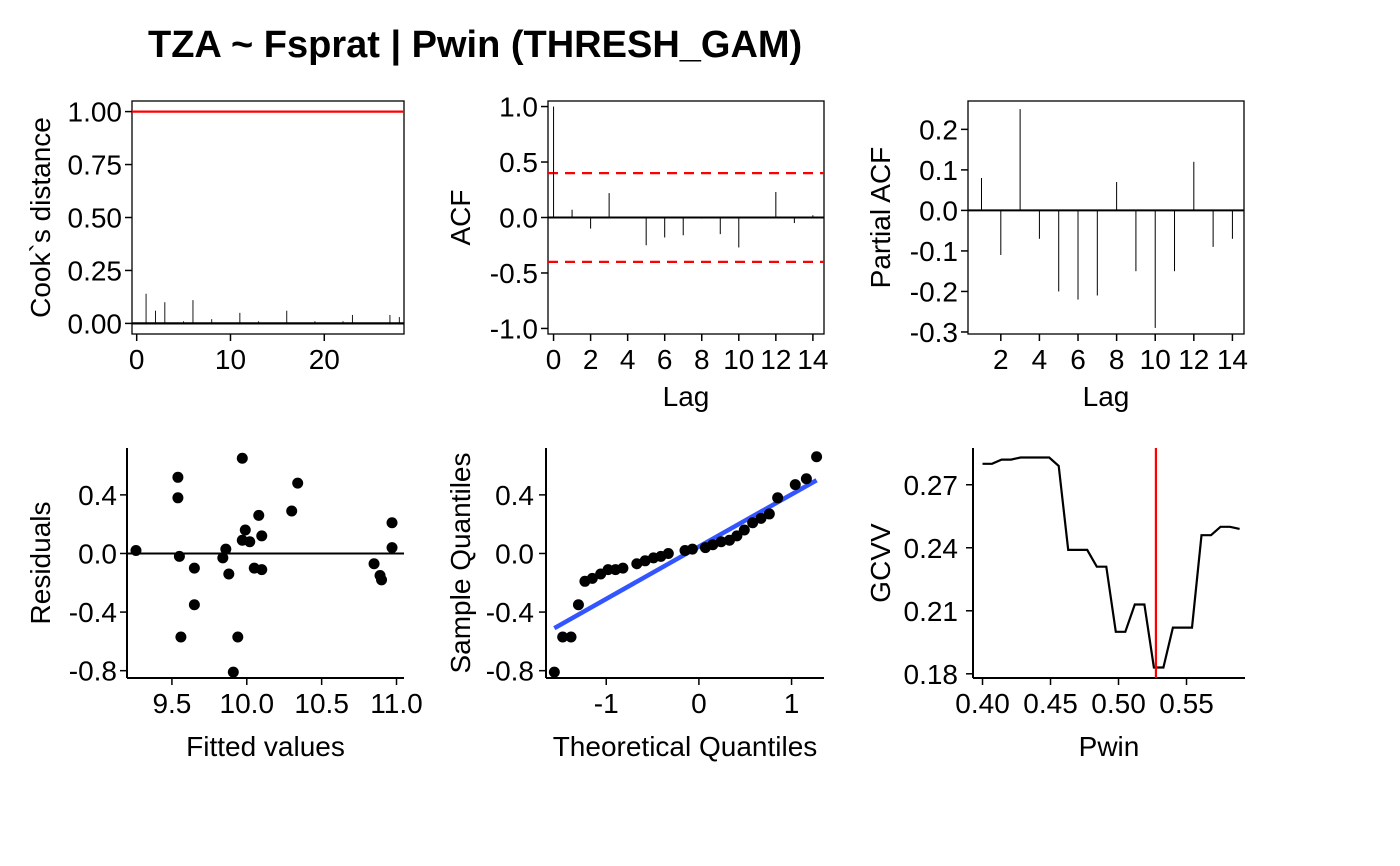 The image size is (1400, 866). Describe the element at coordinates (1186, 703) in the screenshot. I see `x-tick-label: 0.55` at that location.